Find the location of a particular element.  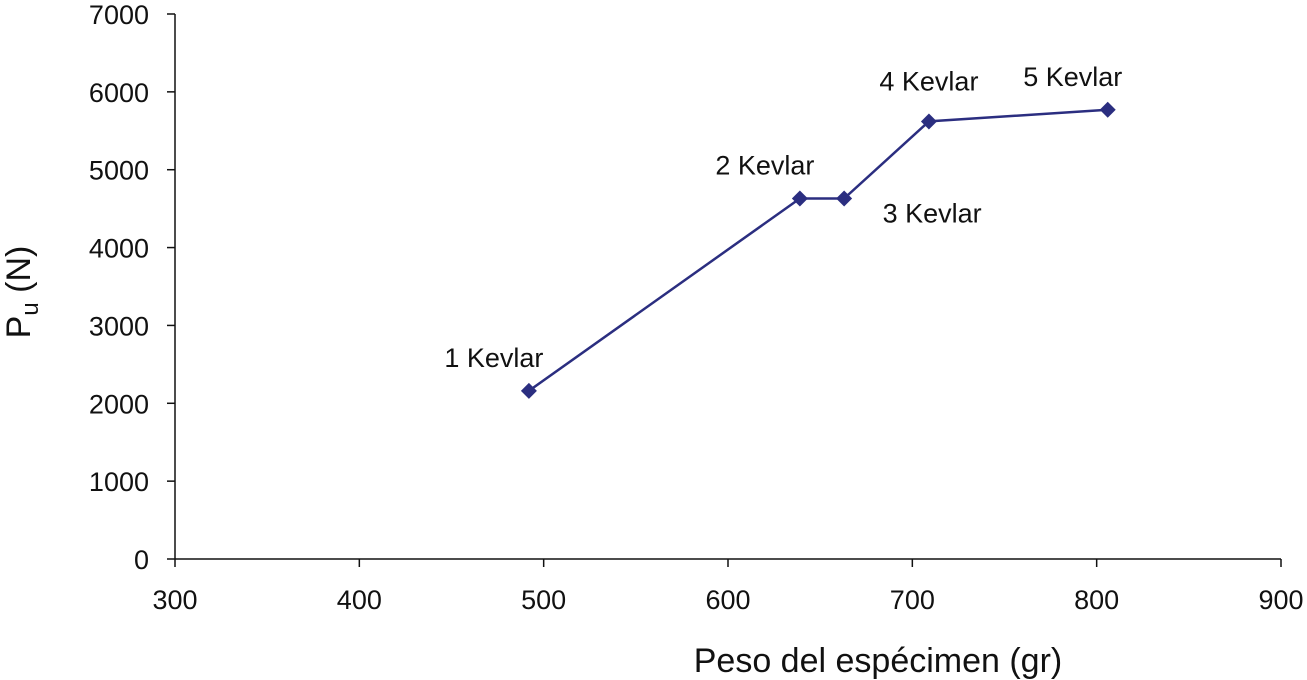

data-point-label: 3 Kevlar is located at coordinates (932, 214).